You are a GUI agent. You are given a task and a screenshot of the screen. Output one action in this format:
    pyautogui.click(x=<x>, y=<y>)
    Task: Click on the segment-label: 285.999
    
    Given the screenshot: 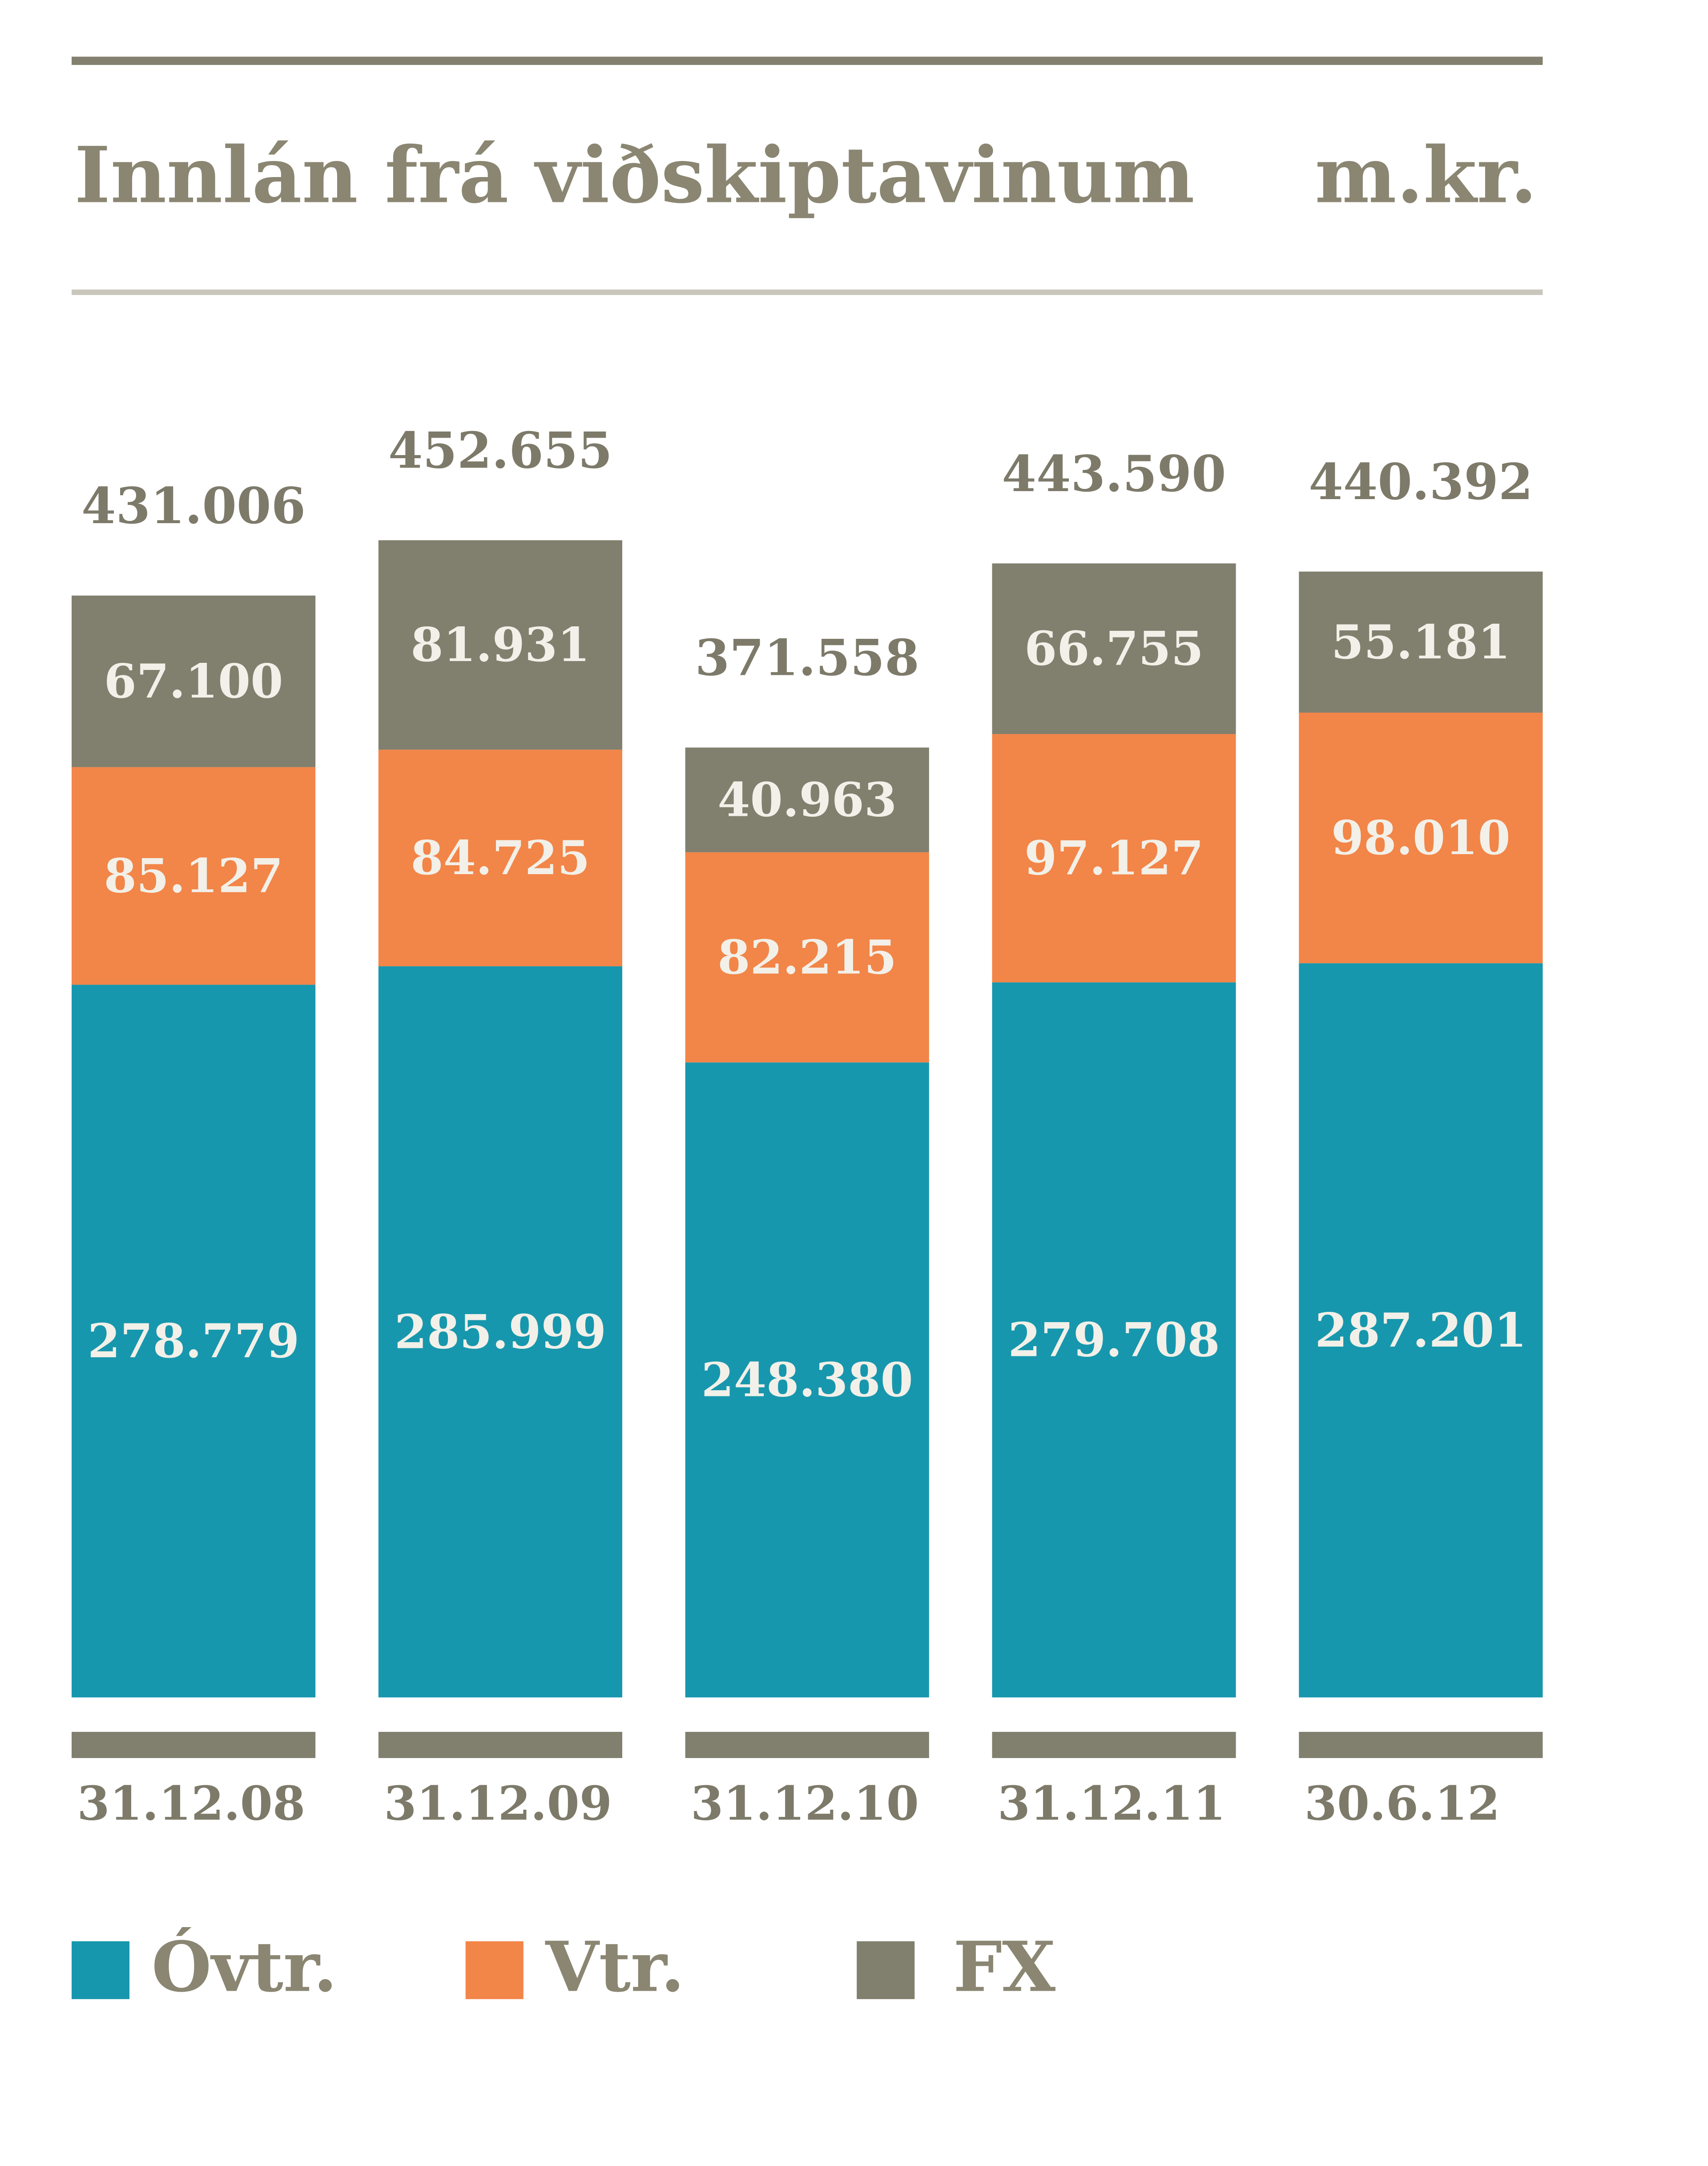 What is the action you would take?
    pyautogui.click(x=500, y=1331)
    